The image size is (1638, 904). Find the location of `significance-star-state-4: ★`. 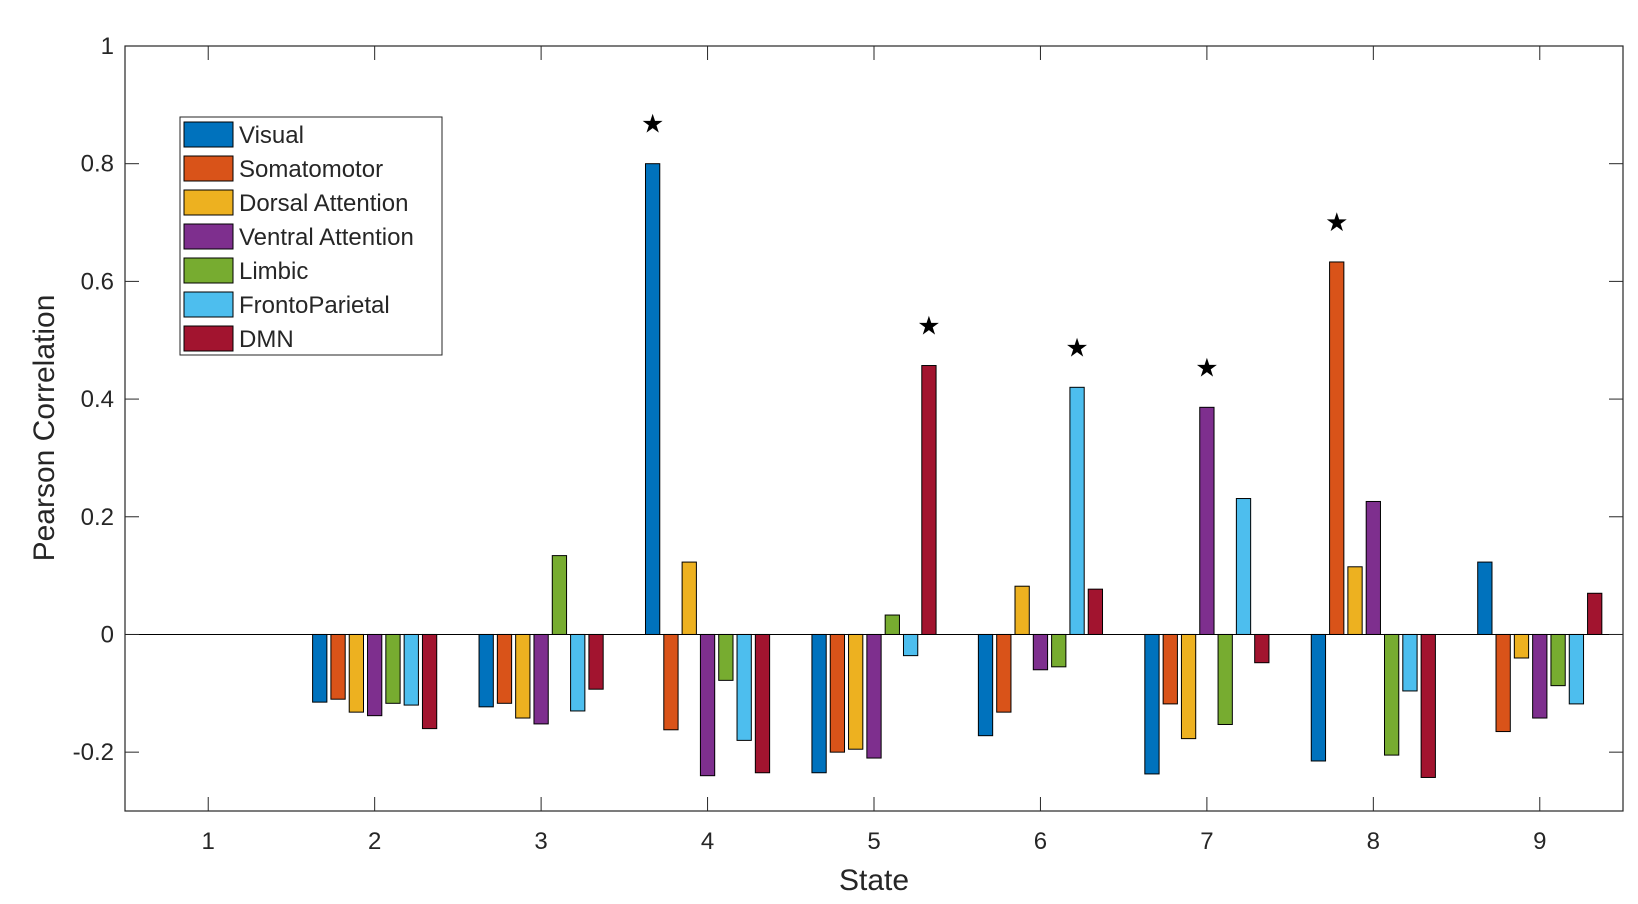

significance-star-state-4: ★ is located at coordinates (652, 124).